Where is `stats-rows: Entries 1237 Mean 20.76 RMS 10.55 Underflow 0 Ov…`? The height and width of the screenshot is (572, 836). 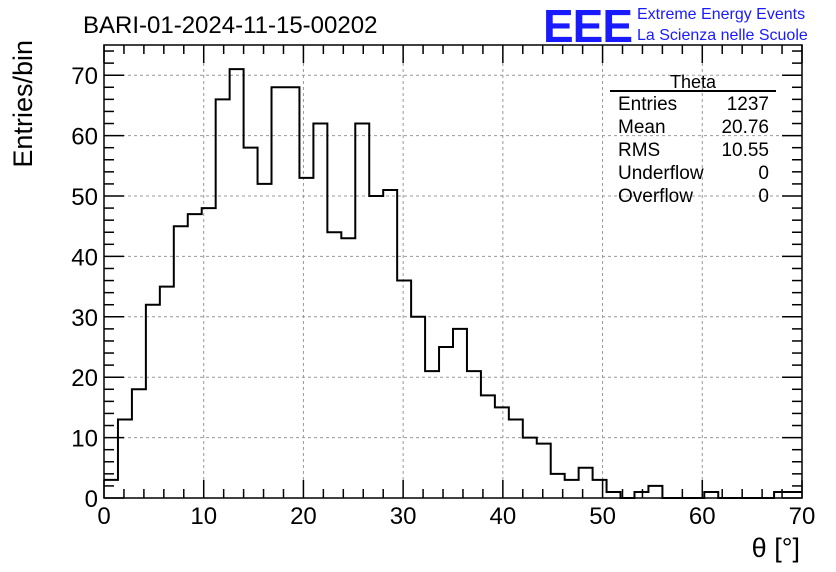 stats-rows: Entries 1237 Mean 20.76 RMS 10.55 Underflow 0 Ov… is located at coordinates (693, 150).